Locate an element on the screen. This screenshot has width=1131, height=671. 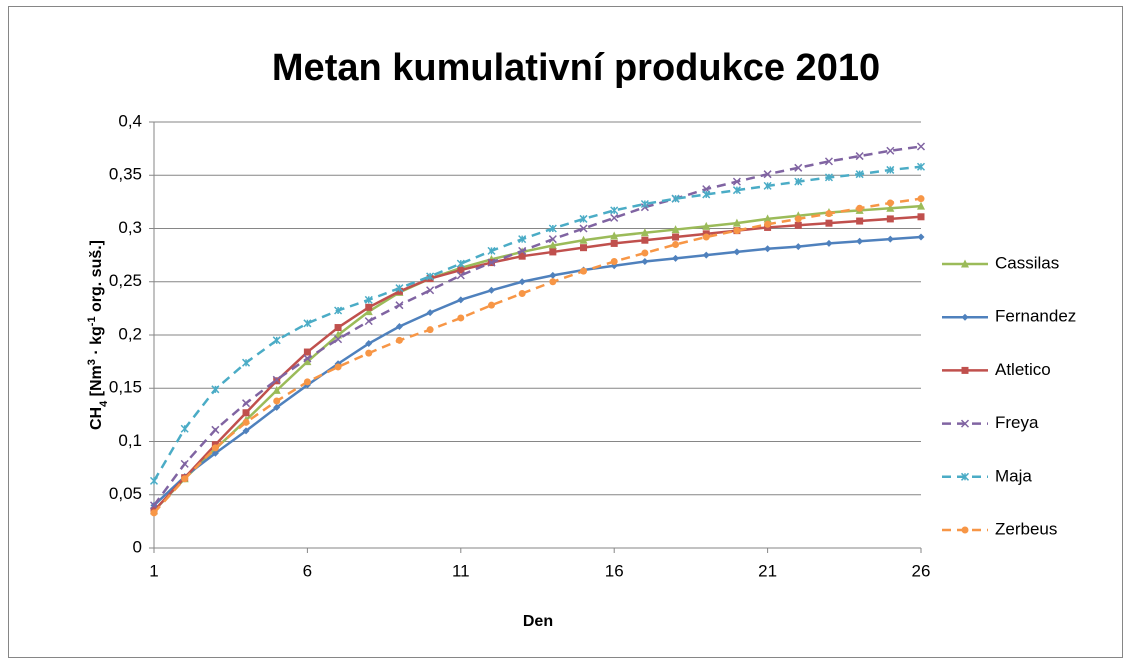
y-axis-label-part: 4 is located at coordinates (104, 403).